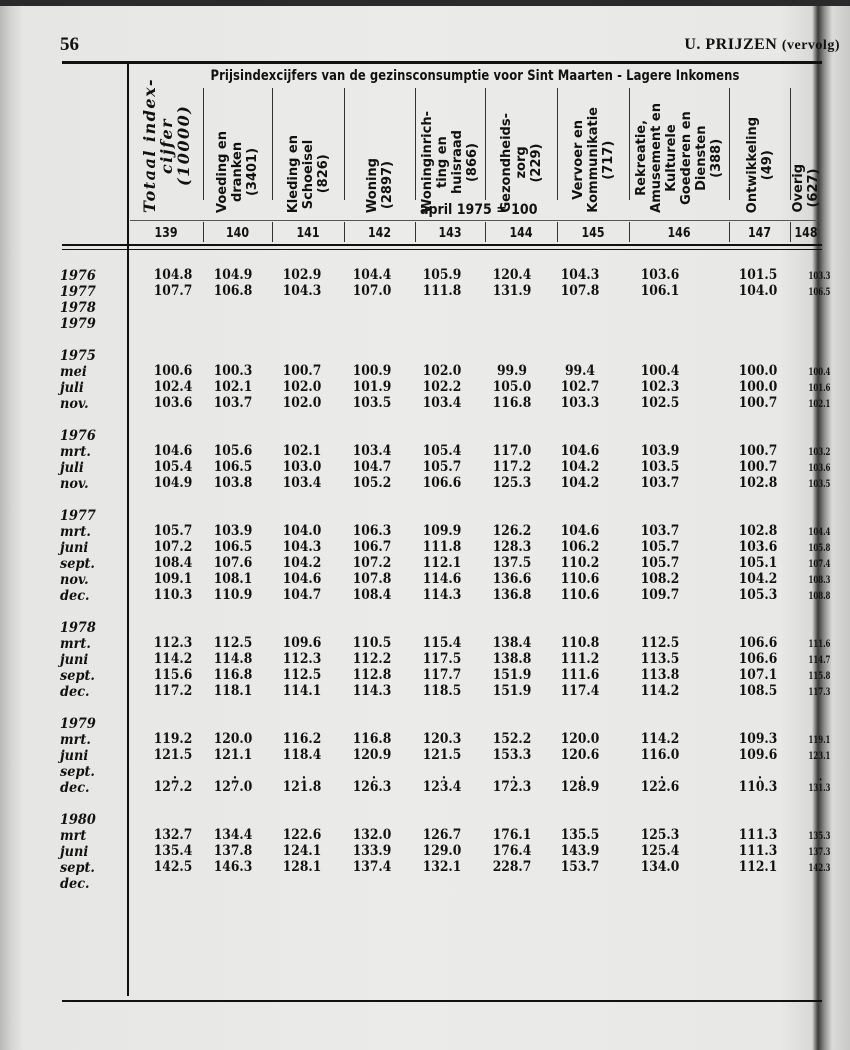 Image resolution: width=850 pixels, height=1050 pixels. Describe the element at coordinates (372, 371) in the screenshot. I see `table-cell: 100.9` at that location.